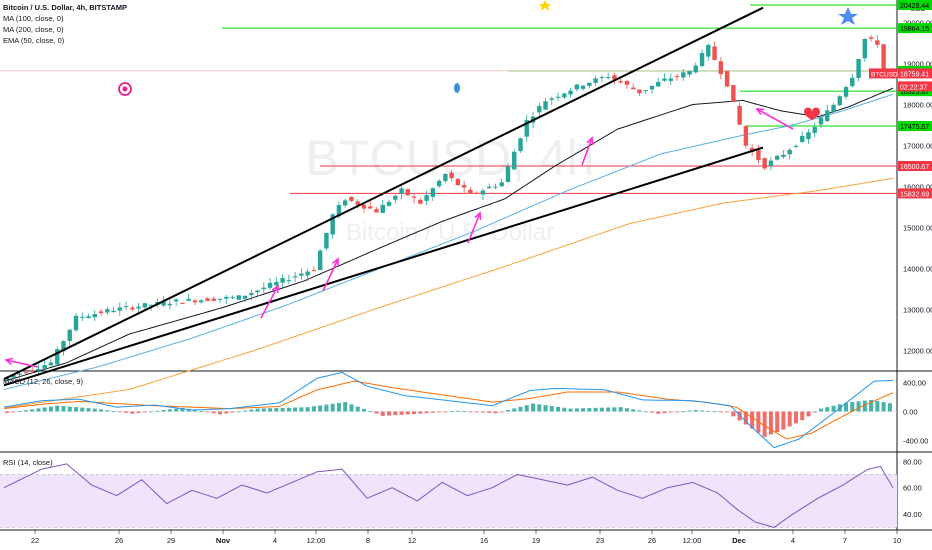 The height and width of the screenshot is (550, 932). Describe the element at coordinates (448, 410) in the screenshot. I see `macd-line` at that location.